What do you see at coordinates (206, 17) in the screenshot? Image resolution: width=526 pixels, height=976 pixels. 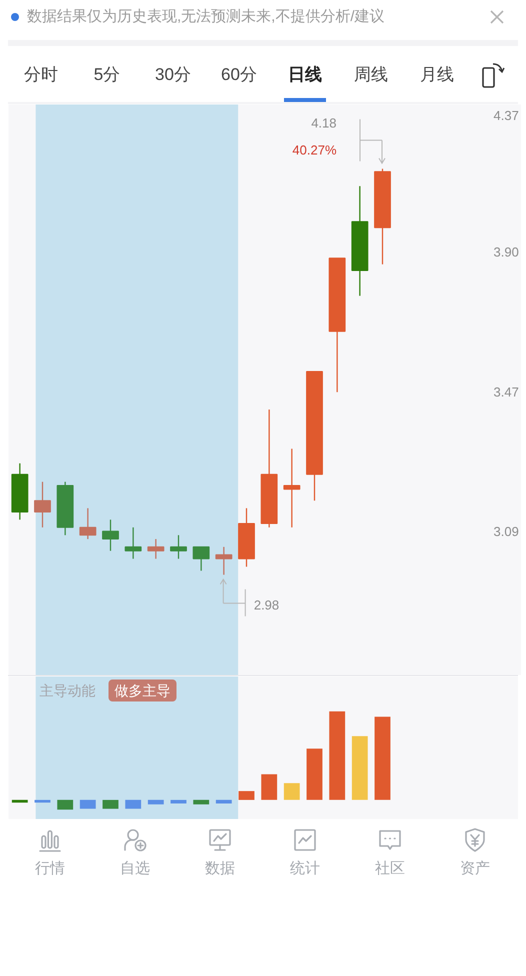 I see `text: 数据结果仅为历史表现,无法预测未来,不提供分析/建议` at bounding box center [206, 17].